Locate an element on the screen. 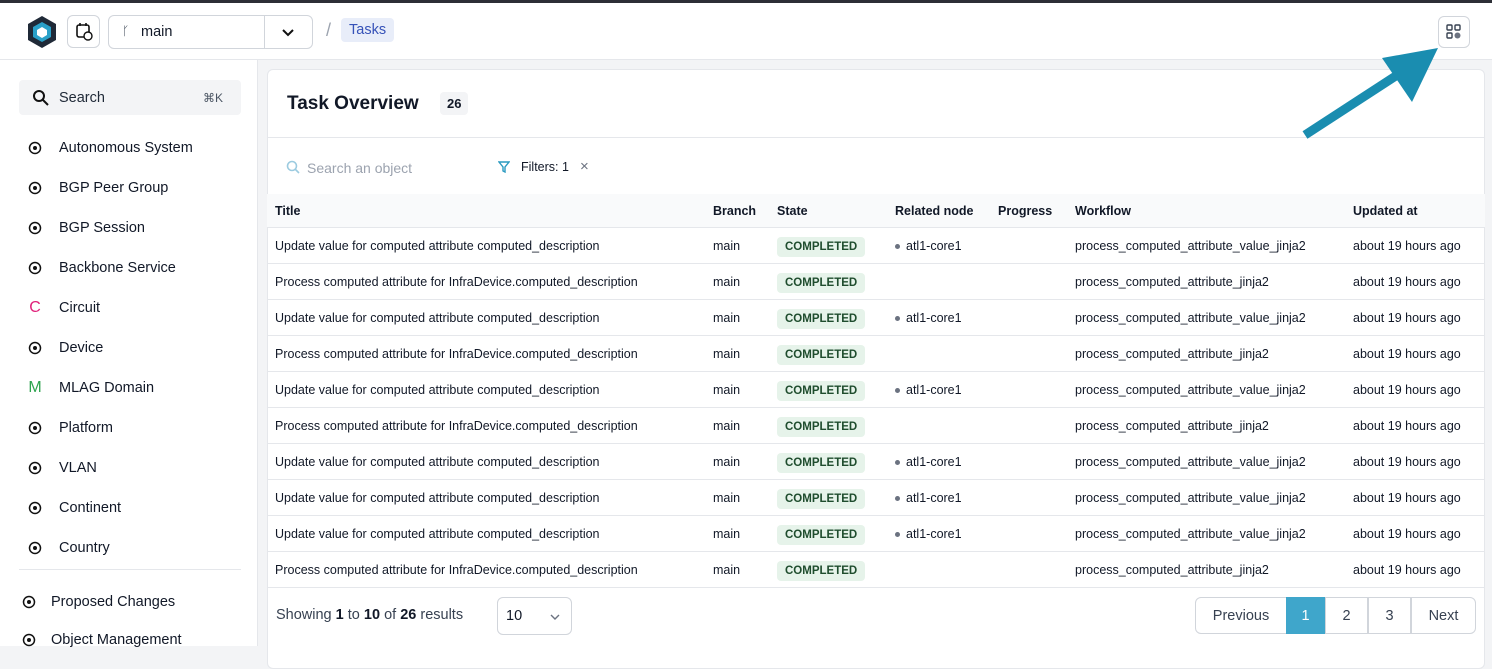 This screenshot has width=1492, height=669. menu-item: VLAN is located at coordinates (130, 468).